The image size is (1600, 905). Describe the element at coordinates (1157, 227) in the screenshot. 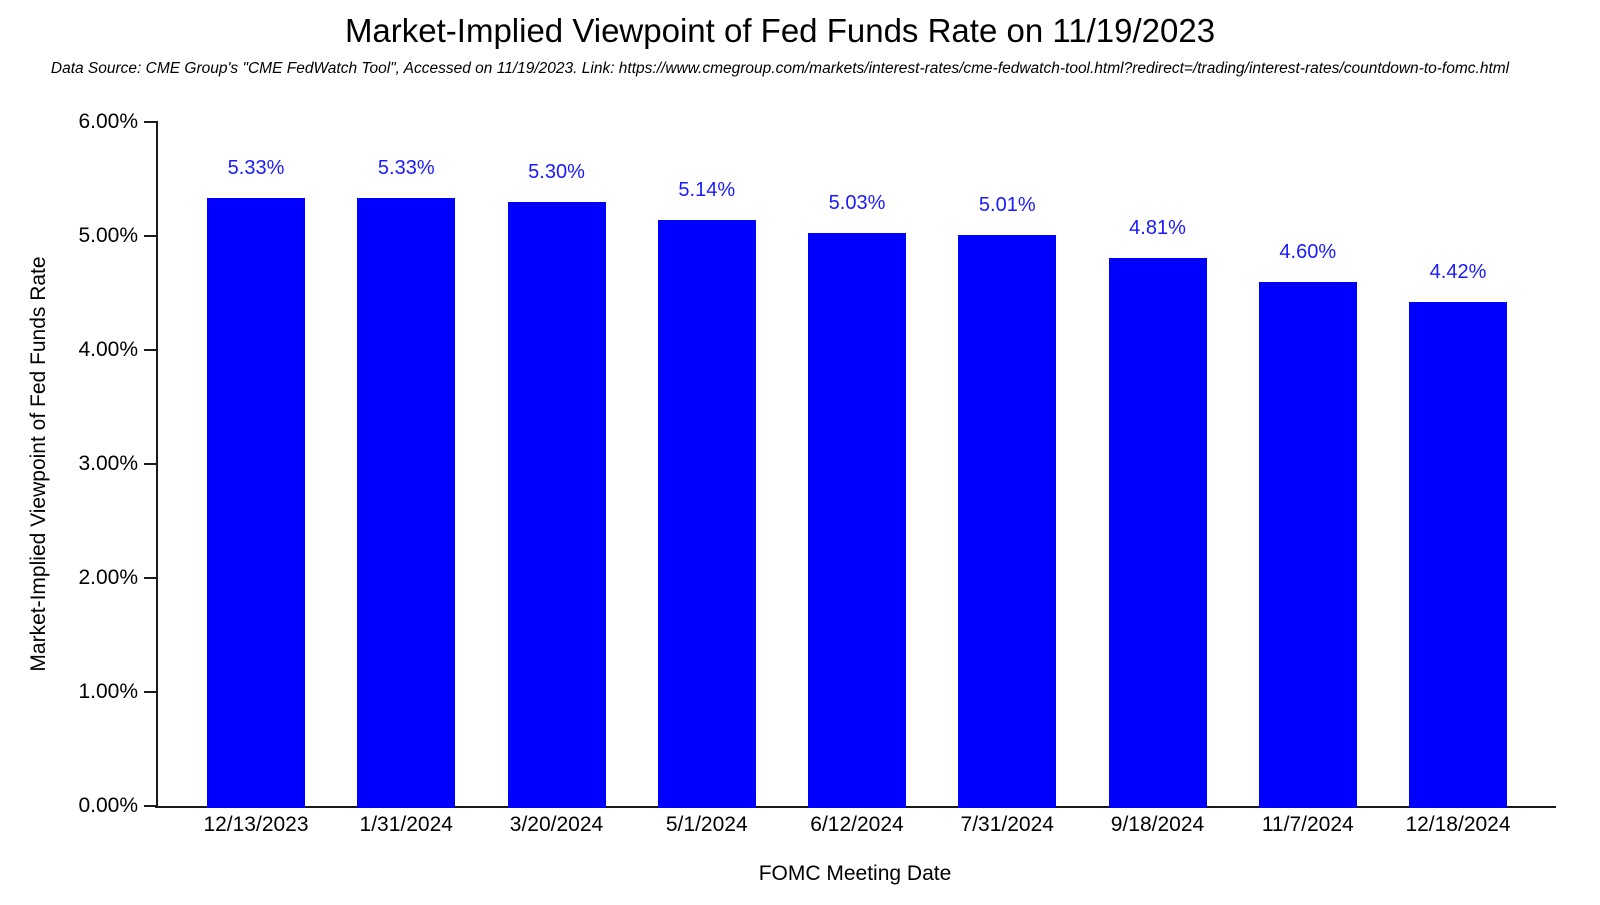

I see `bar-value-label: 4.81%` at that location.